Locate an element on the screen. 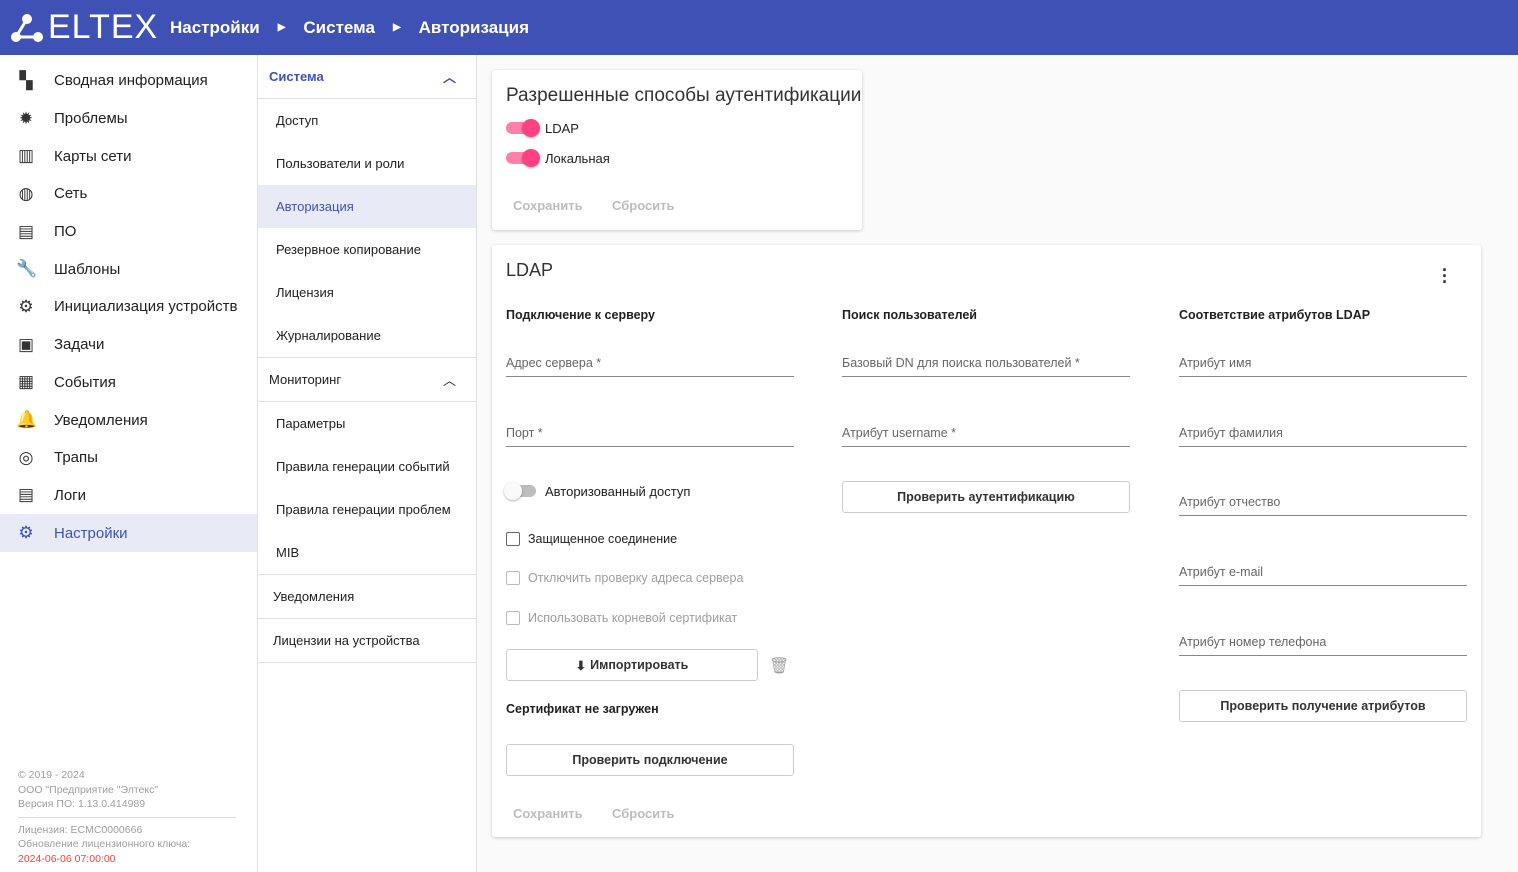  sidebar-item-label: Уведомления is located at coordinates (101, 420).